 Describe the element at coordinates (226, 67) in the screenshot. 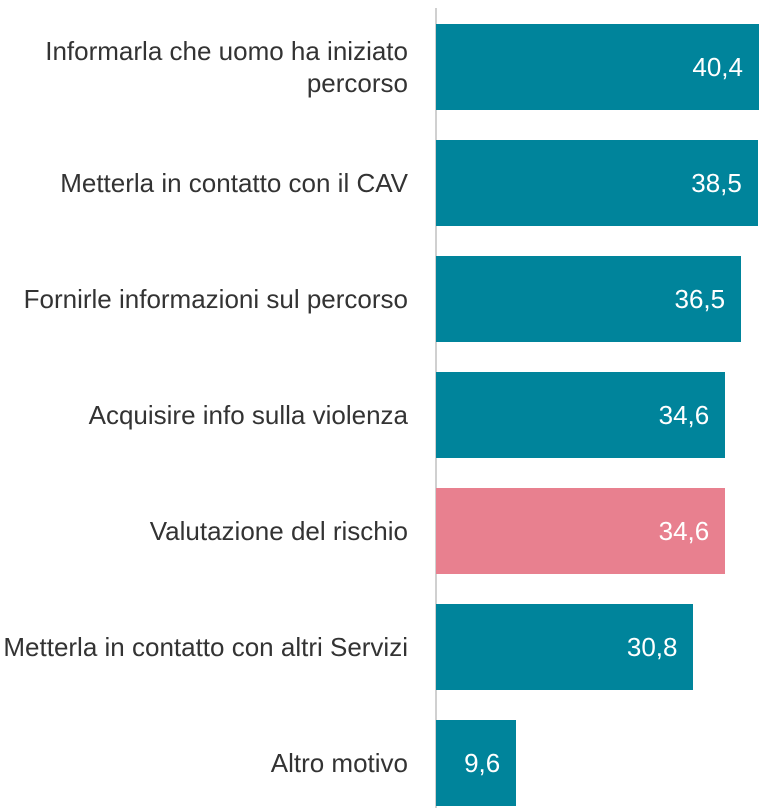

I see `category-label: Informarla che uomo ha iniziato percorso` at that location.